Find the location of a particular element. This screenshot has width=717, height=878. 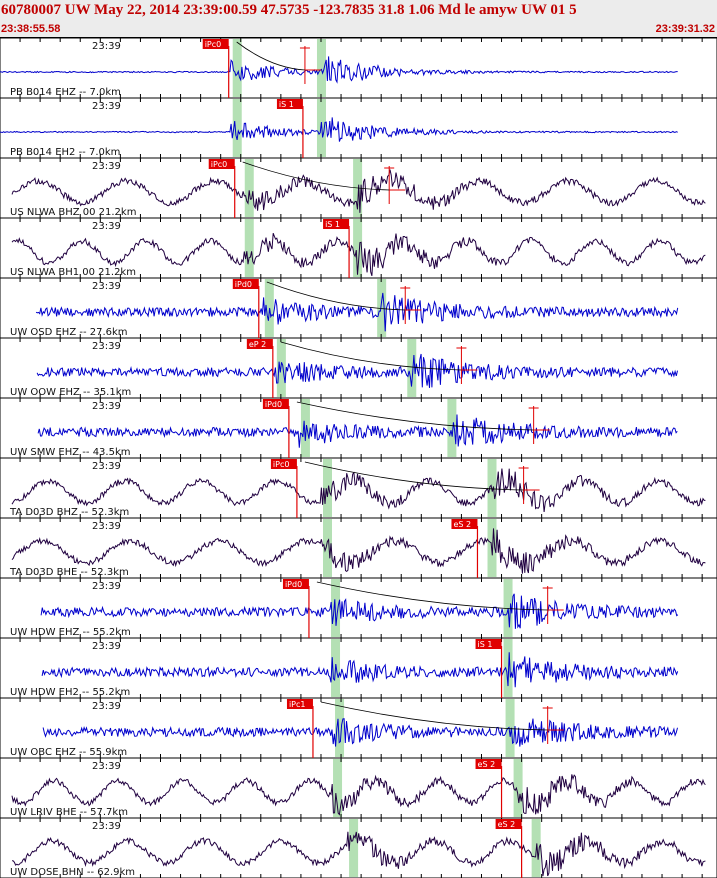

phase-pick-label: eP 2 is located at coordinates (257, 344).